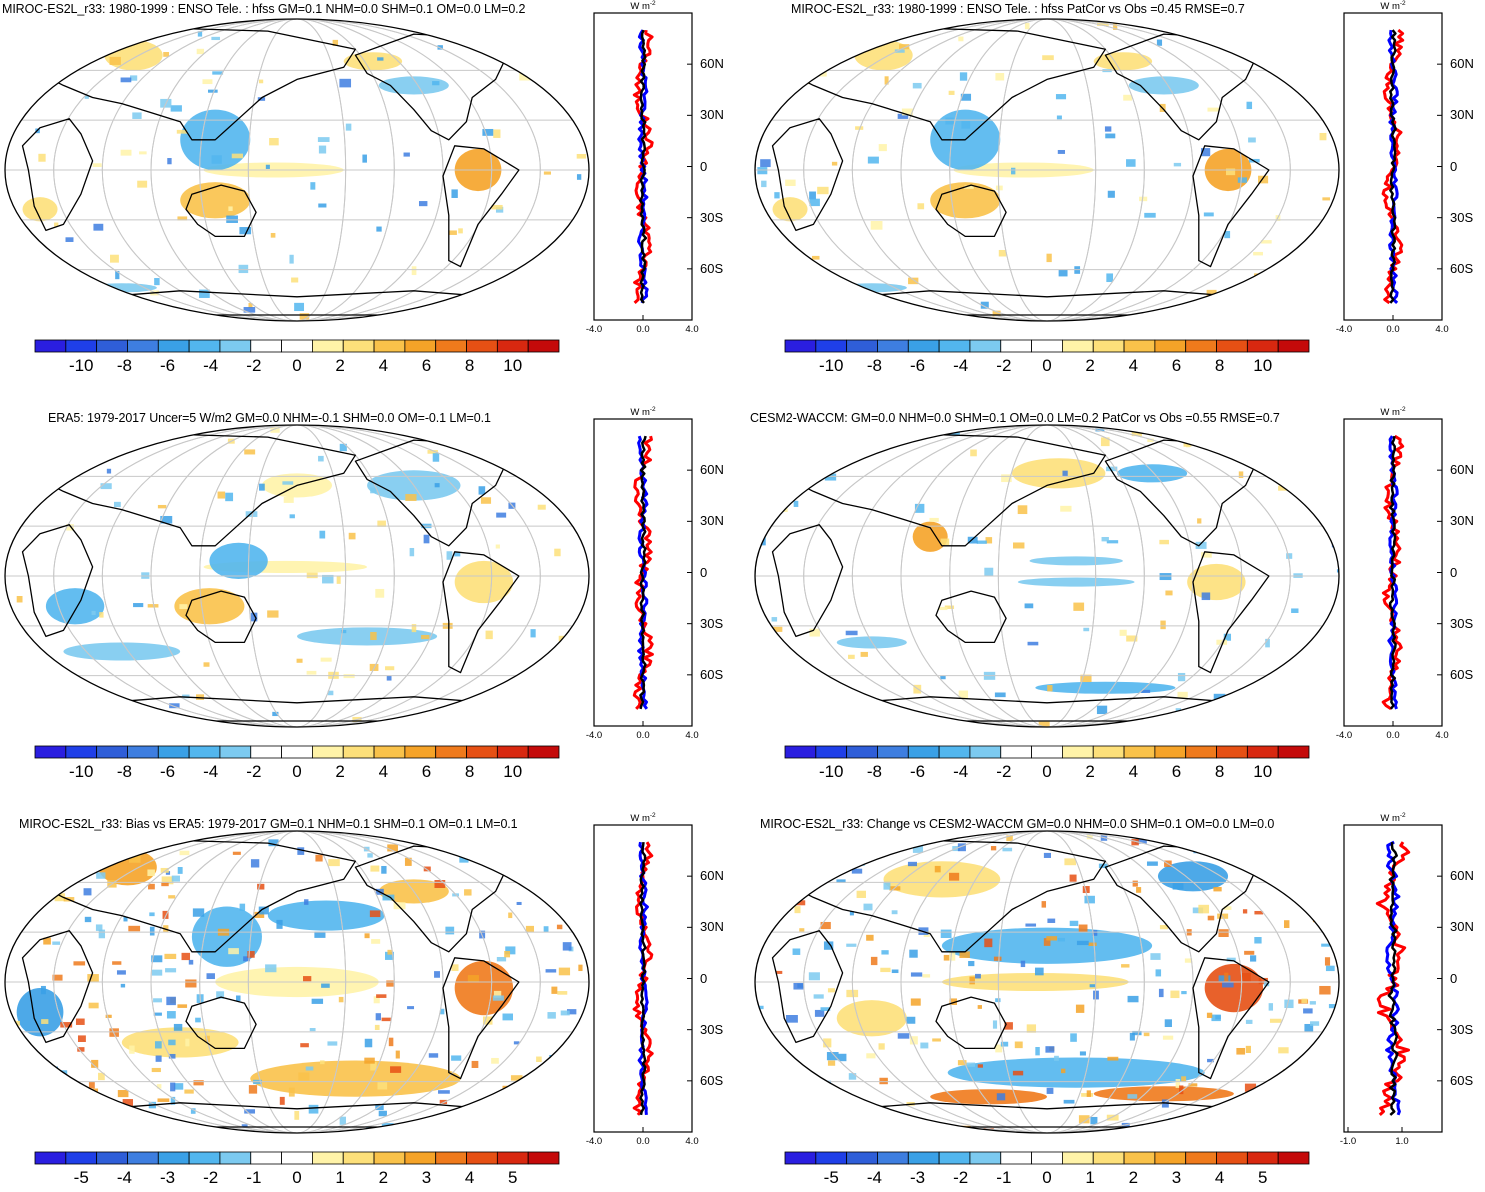  What do you see at coordinates (81, 771) in the screenshot?
I see `colorbar-tick-label: -10` at bounding box center [81, 771].